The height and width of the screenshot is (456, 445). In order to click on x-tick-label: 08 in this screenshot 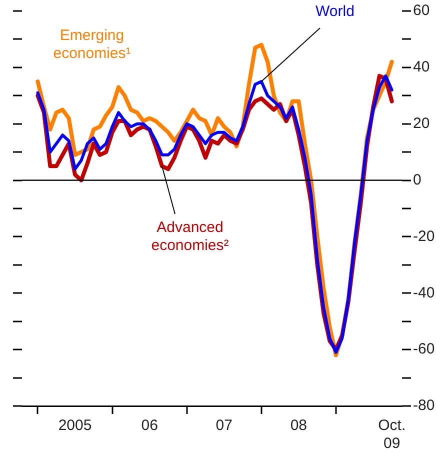, I will do `click(299, 425)`.